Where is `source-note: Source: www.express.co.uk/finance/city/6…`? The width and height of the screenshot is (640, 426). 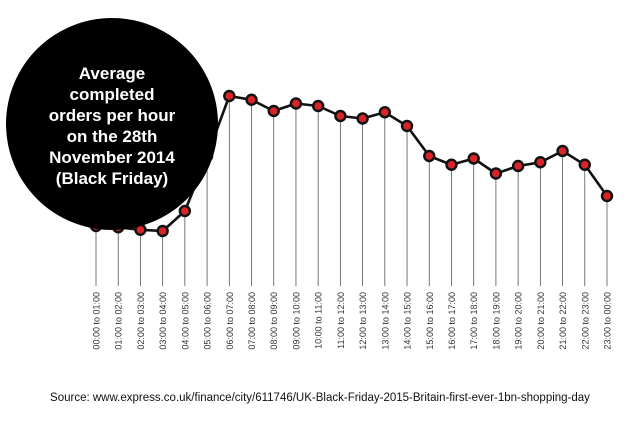 source-note: Source: www.express.co.uk/finance/city/6… is located at coordinates (320, 398).